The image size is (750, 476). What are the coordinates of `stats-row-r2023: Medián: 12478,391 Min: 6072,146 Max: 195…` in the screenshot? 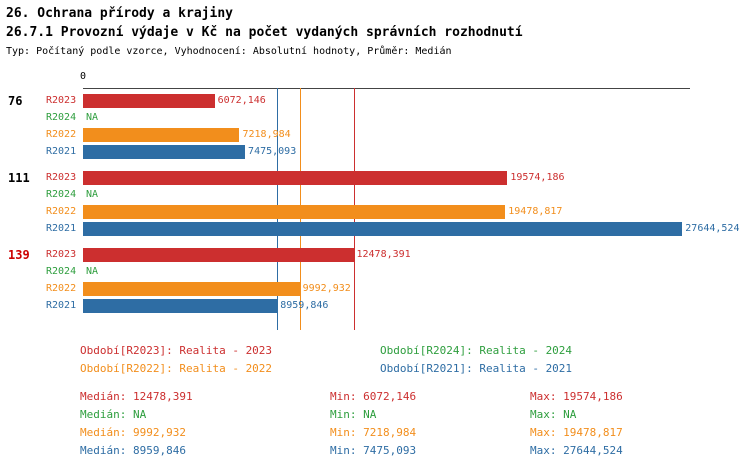 It's located at (410, 399).